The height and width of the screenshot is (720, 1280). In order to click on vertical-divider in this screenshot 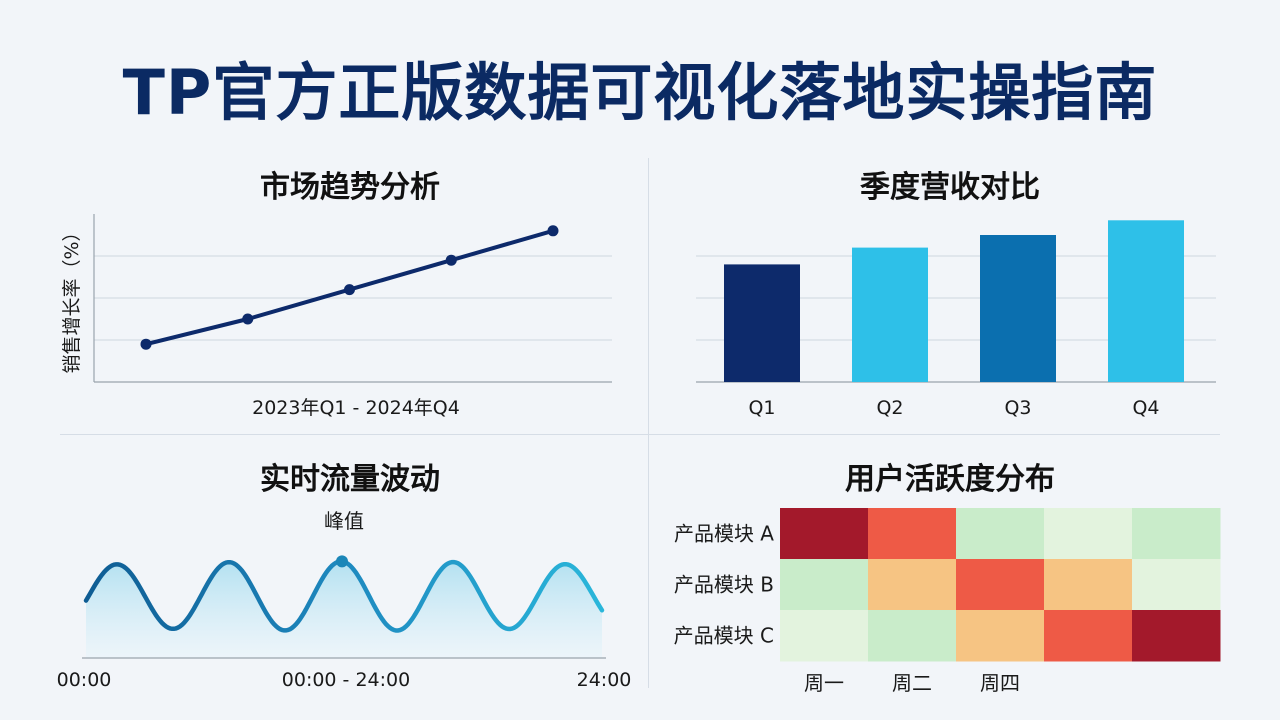, I will do `click(648, 423)`.